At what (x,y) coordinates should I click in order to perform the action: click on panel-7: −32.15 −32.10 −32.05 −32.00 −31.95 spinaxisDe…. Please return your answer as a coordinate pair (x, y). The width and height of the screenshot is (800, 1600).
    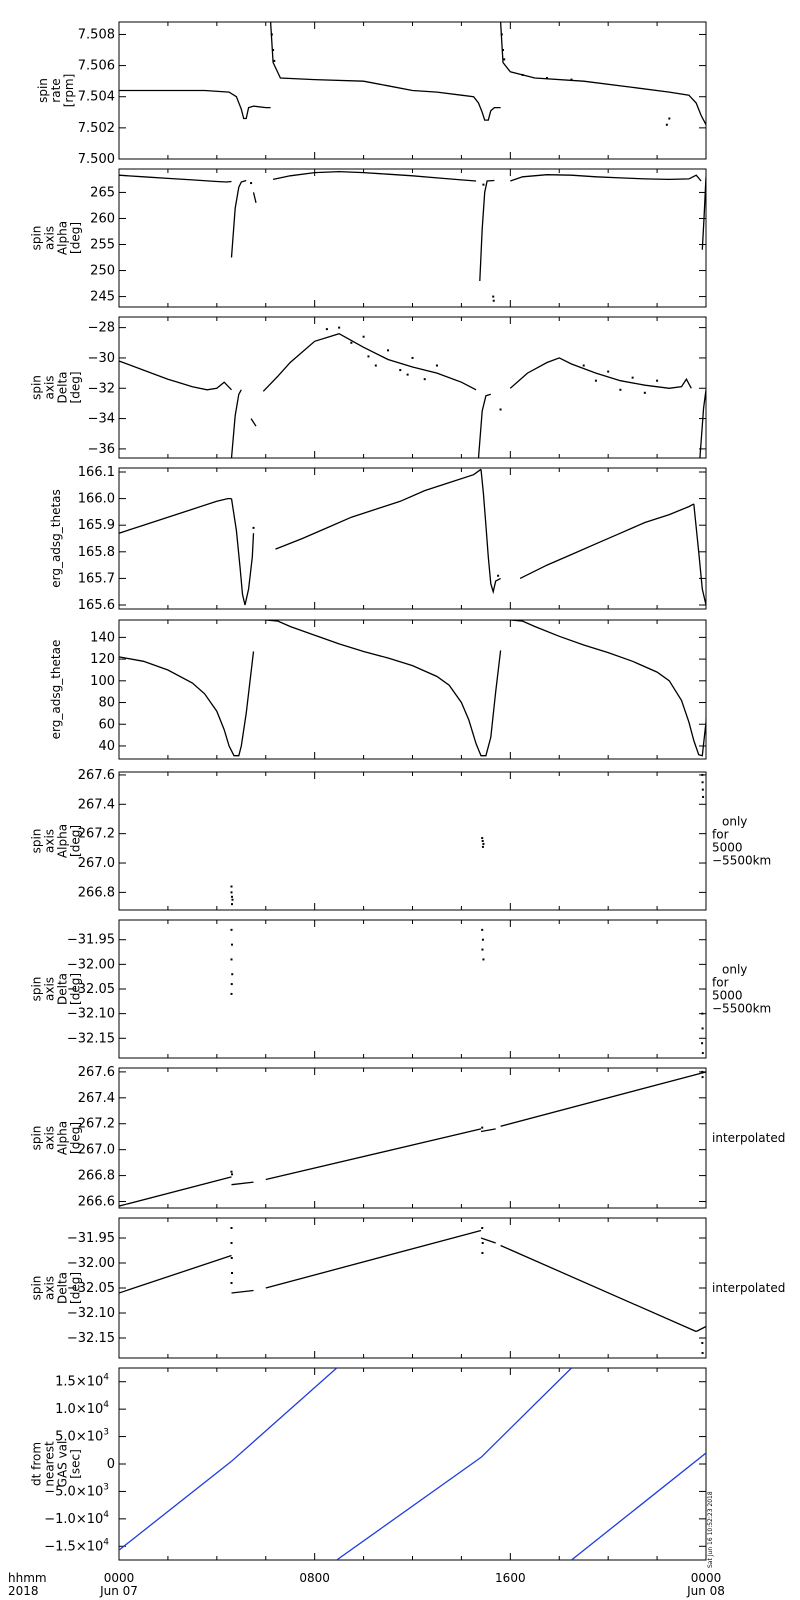
    Looking at the image, I should click on (400, 989).